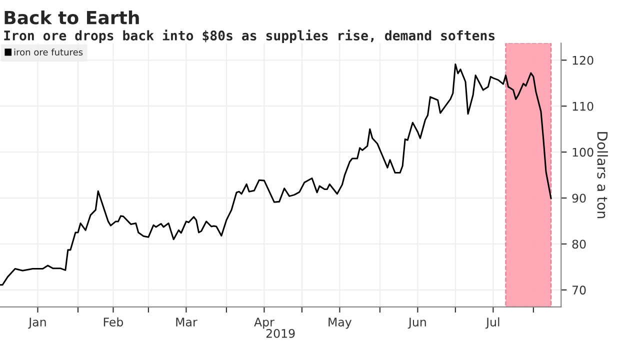  What do you see at coordinates (602, 175) in the screenshot?
I see `y-axis-title: Dollars a ton` at bounding box center [602, 175].